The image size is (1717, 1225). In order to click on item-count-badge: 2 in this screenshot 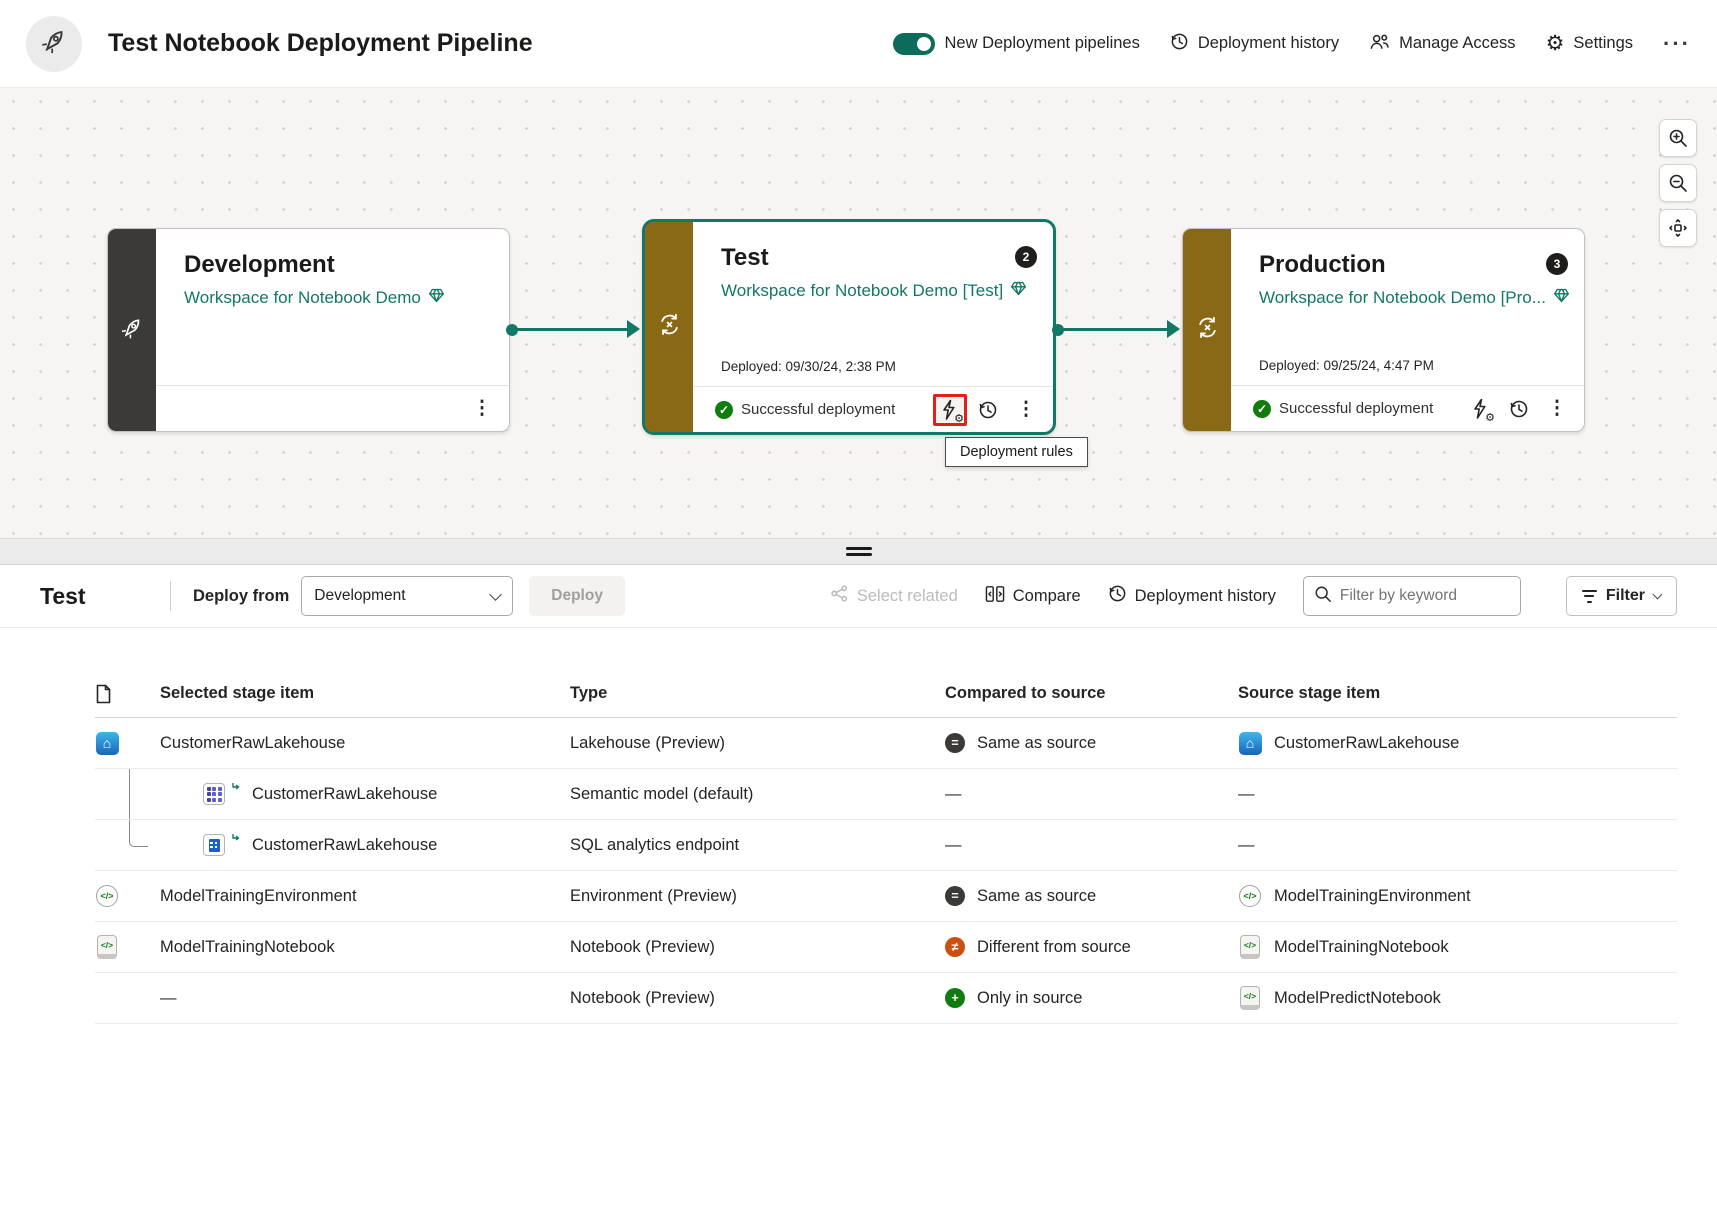, I will do `click(1026, 257)`.